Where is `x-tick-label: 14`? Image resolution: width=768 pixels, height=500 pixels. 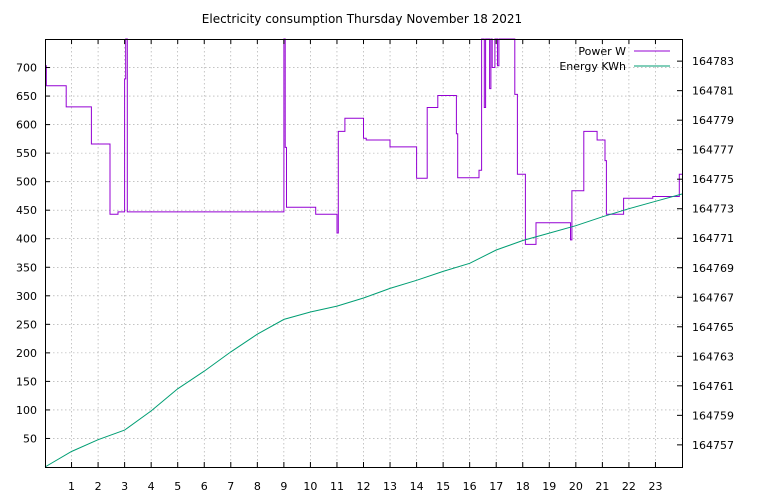
x-tick-label: 14 is located at coordinates (417, 486).